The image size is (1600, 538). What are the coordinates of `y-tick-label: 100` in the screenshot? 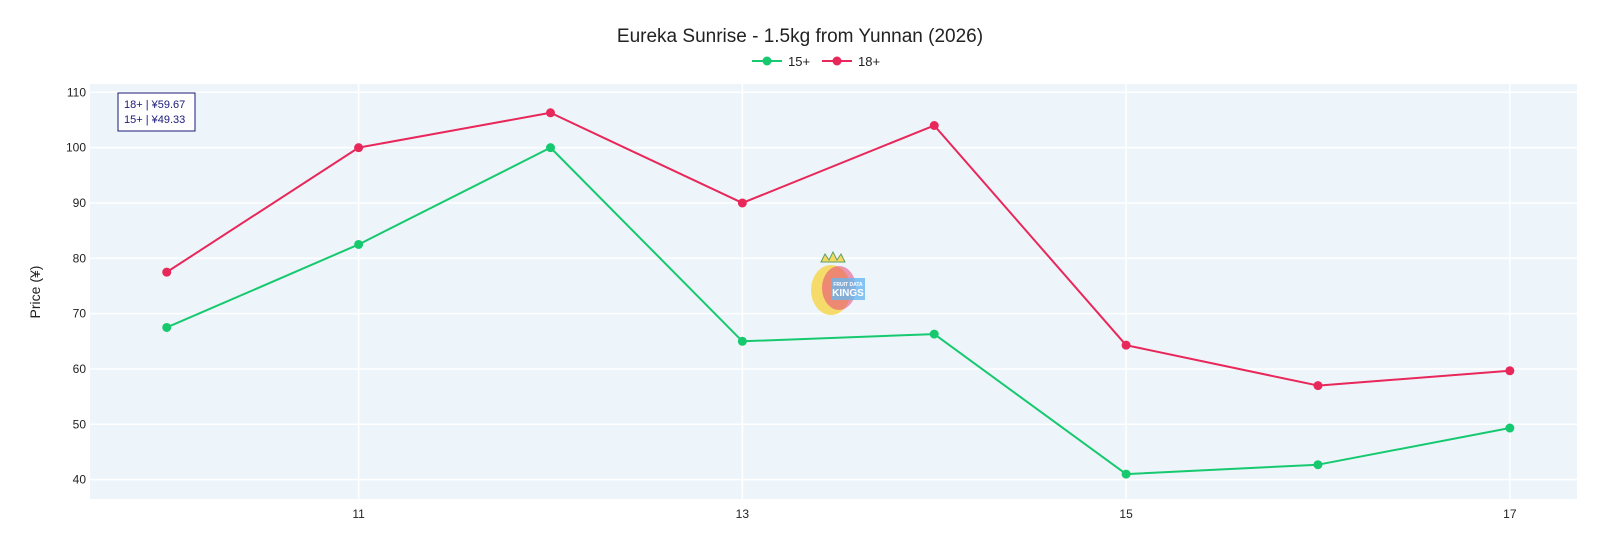 It's located at (76, 148).